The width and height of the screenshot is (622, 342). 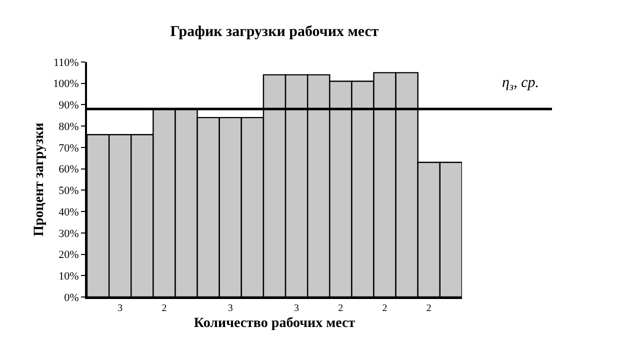 I want to click on y-tick-label: 60%, so click(x=68, y=170).